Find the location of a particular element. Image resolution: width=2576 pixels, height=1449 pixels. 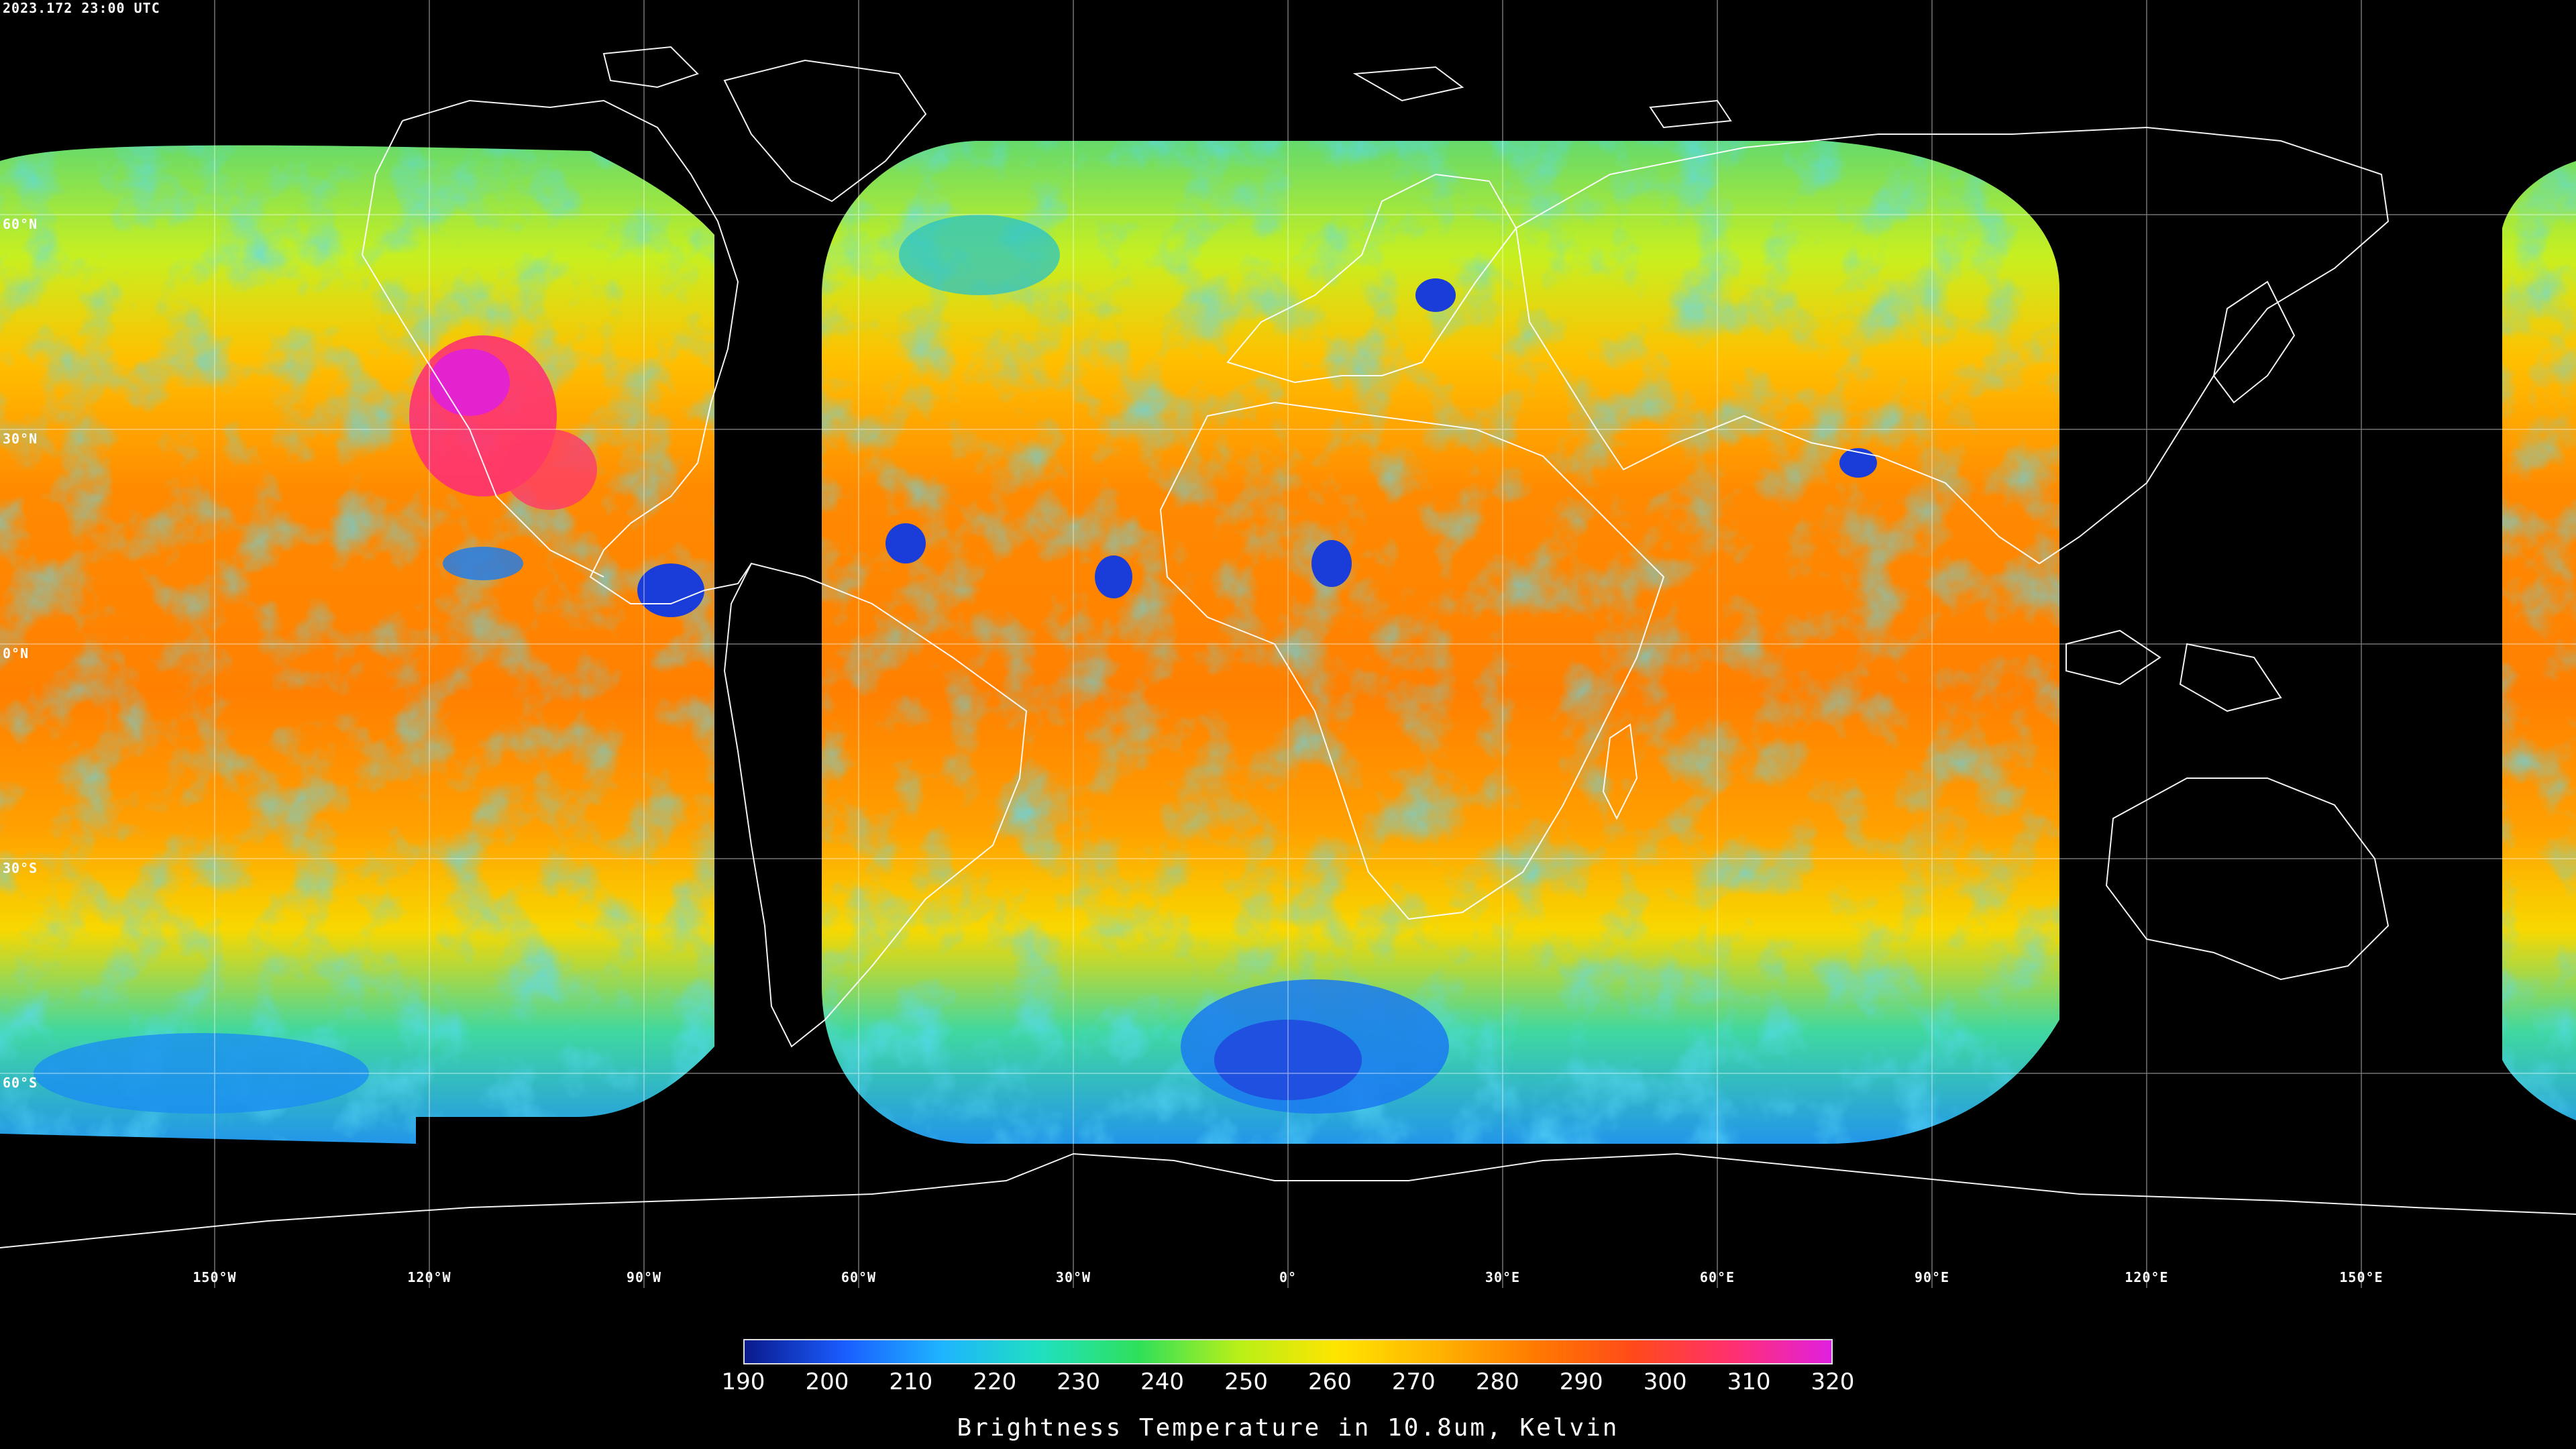

colorbar-tick-11: 300 is located at coordinates (1665, 1381).